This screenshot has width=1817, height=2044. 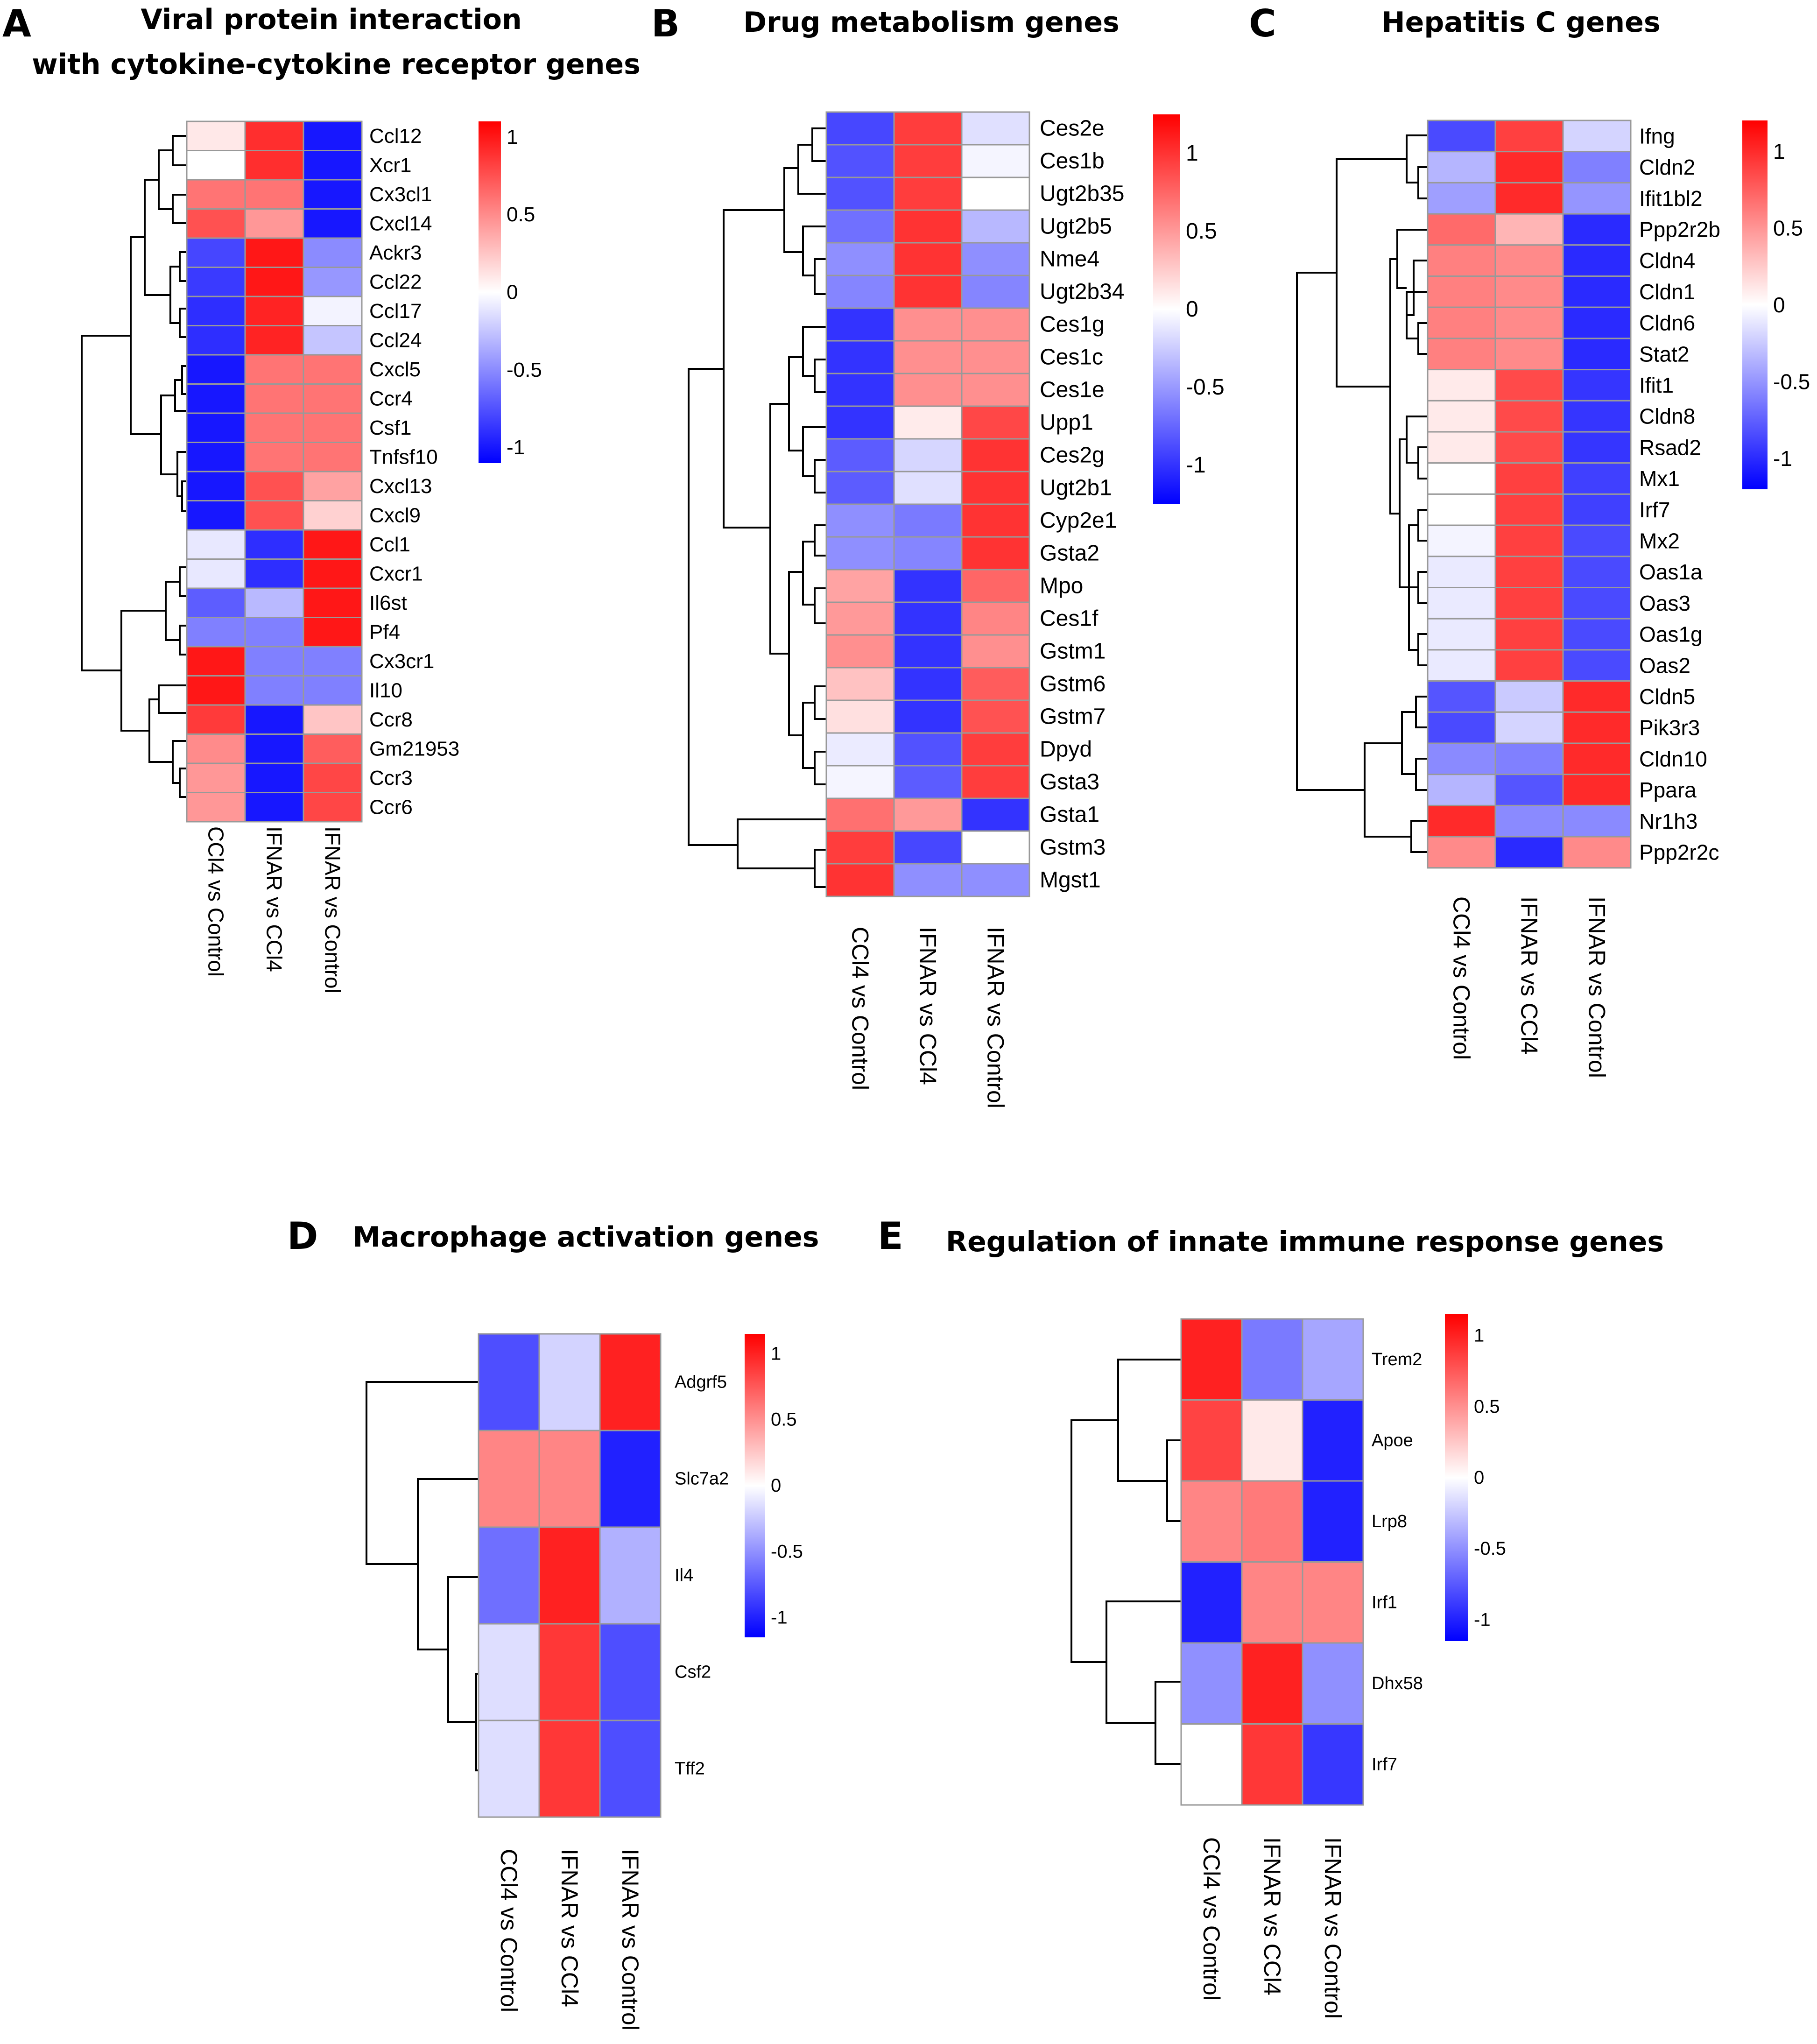 What do you see at coordinates (385, 690) in the screenshot?
I see `panel-a-row-label-il10: Il10` at bounding box center [385, 690].